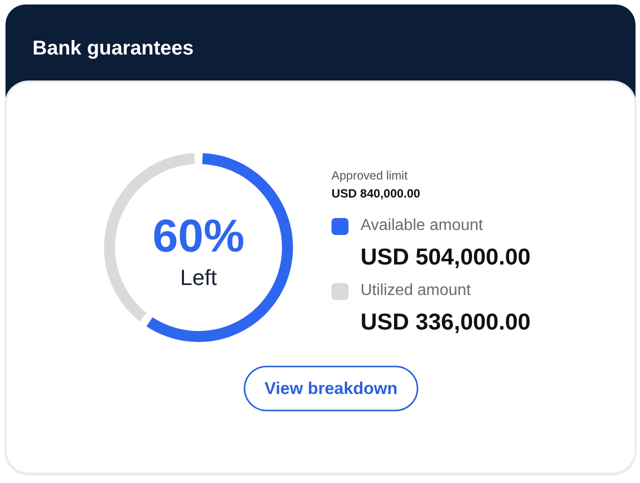 The height and width of the screenshot is (483, 640). Describe the element at coordinates (445, 321) in the screenshot. I see `data-label: USD 336,000.00` at that location.